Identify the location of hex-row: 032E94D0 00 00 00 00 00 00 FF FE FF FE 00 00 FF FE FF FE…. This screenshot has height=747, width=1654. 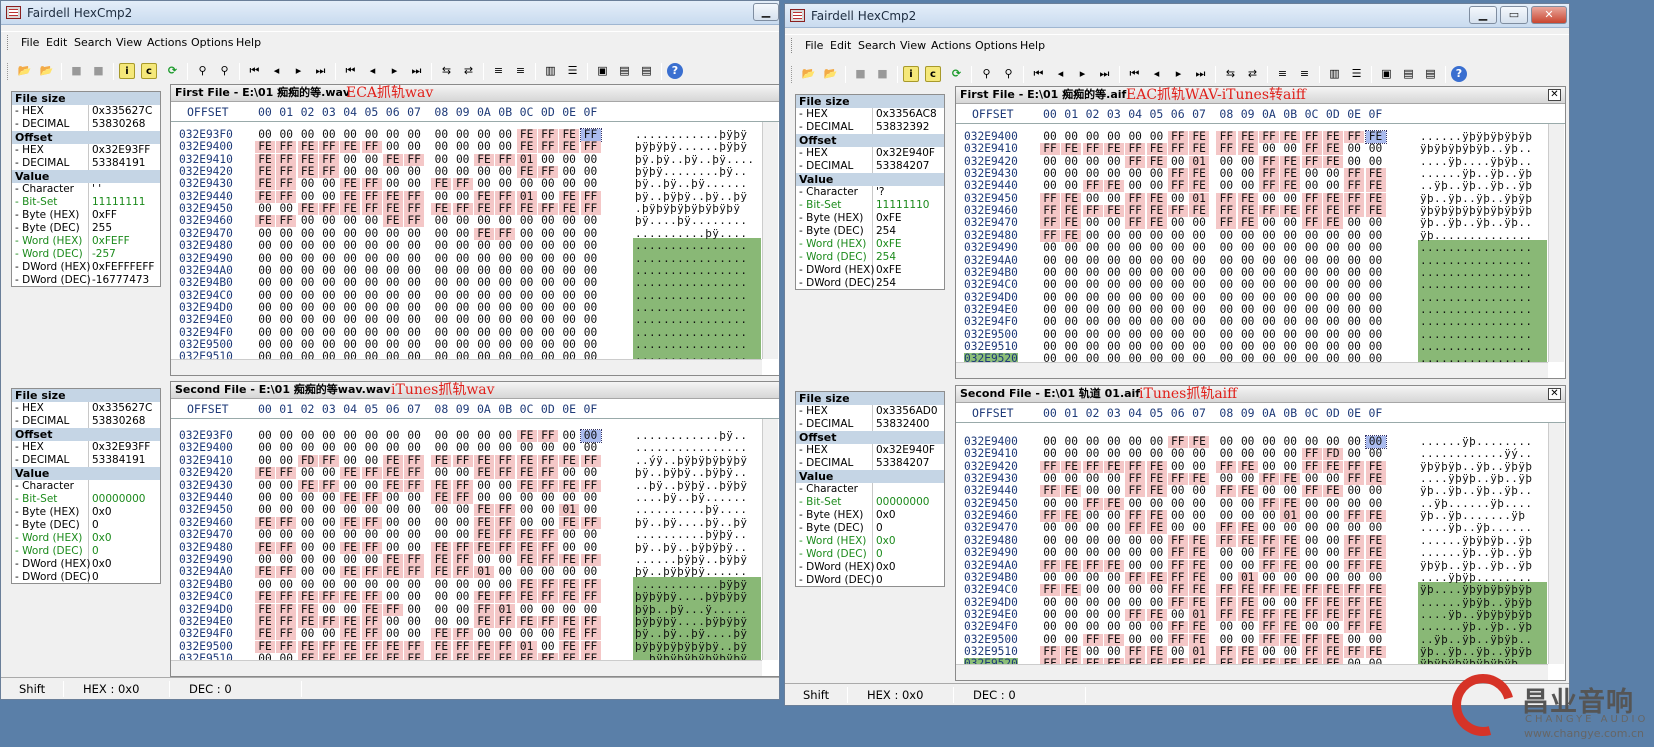
(1260, 602).